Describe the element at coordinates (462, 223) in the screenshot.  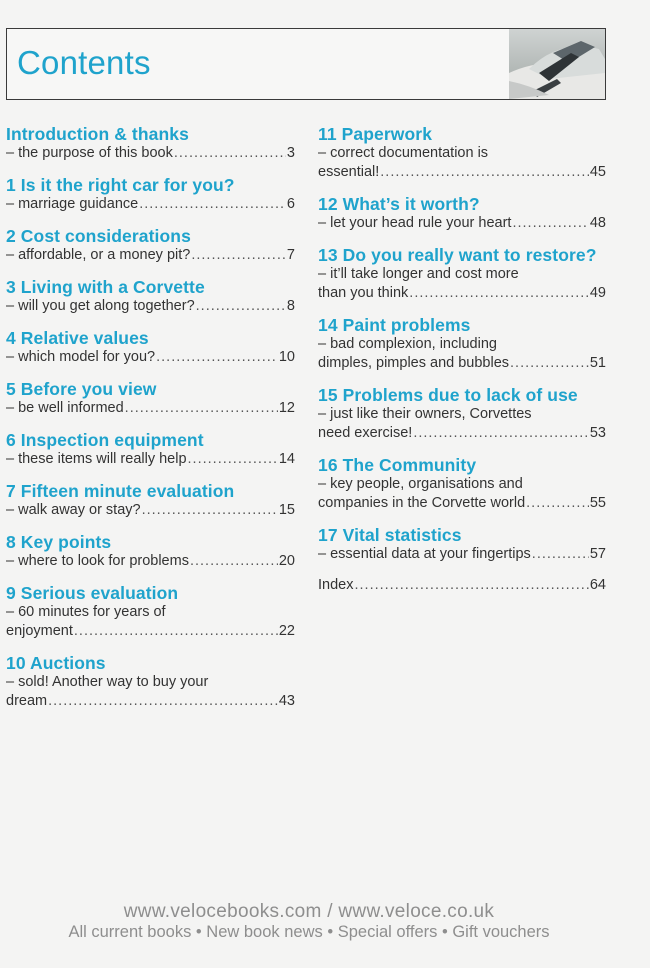
I see `toc-entry-description: – let your head rule your heart 48` at that location.